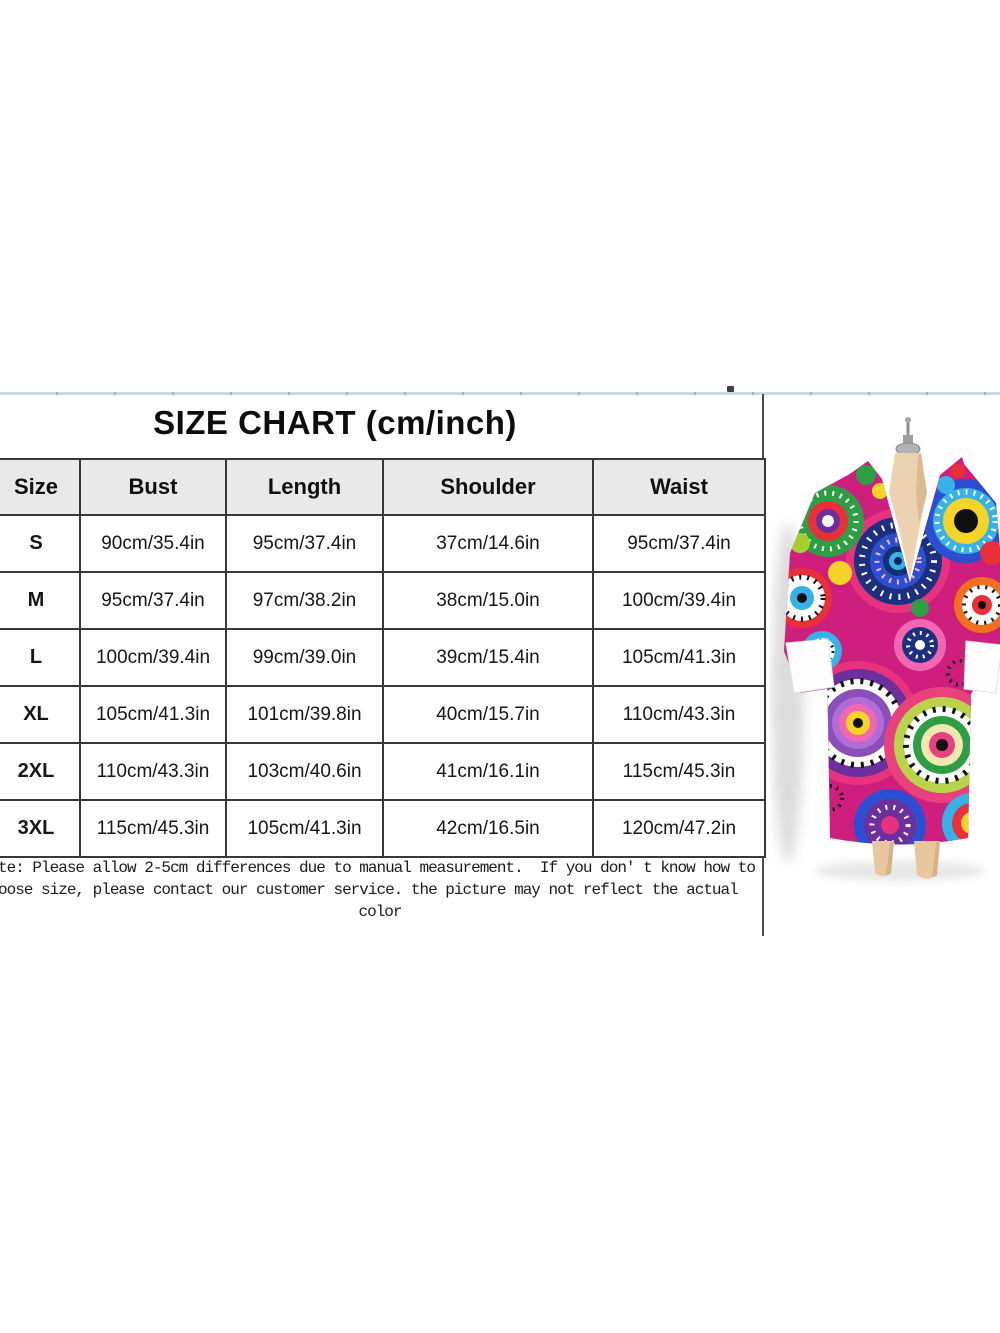 The width and height of the screenshot is (1000, 1333). I want to click on mannequin-neck-shade, so click(921, 488).